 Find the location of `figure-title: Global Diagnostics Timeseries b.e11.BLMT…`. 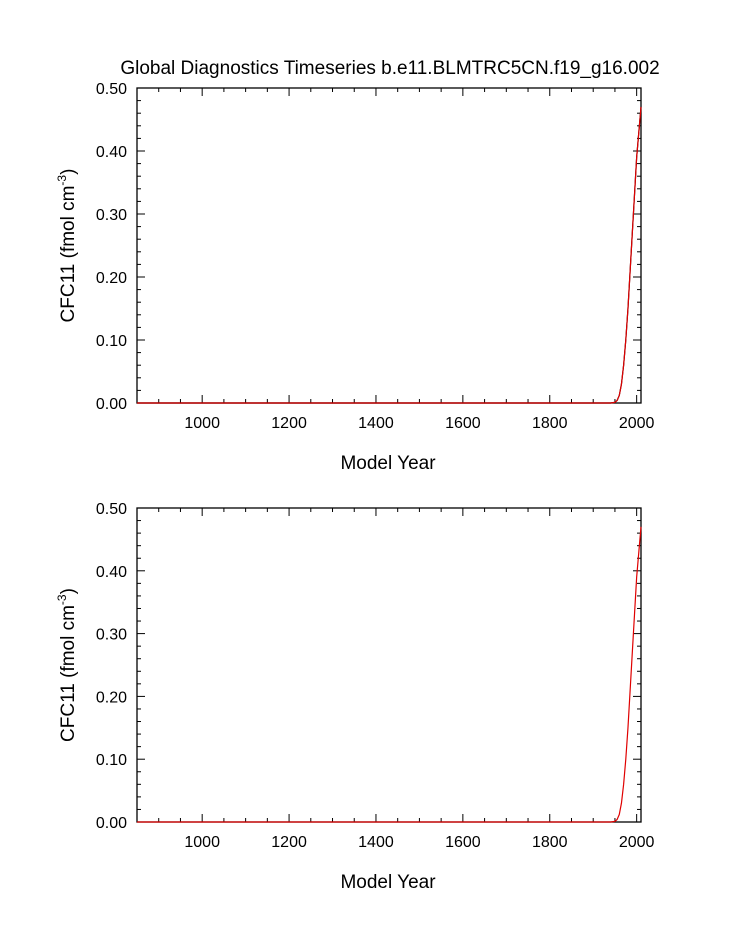

figure-title: Global Diagnostics Timeseries b.e11.BLMT… is located at coordinates (389, 68).